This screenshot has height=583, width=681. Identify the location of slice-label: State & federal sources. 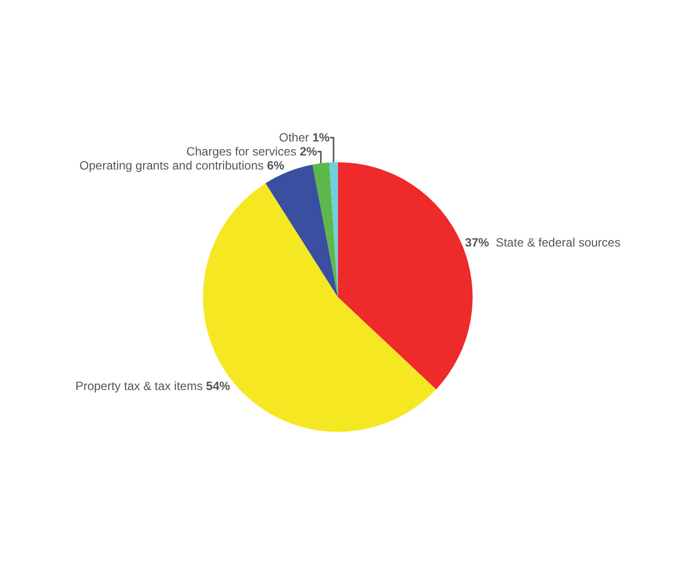
(558, 242).